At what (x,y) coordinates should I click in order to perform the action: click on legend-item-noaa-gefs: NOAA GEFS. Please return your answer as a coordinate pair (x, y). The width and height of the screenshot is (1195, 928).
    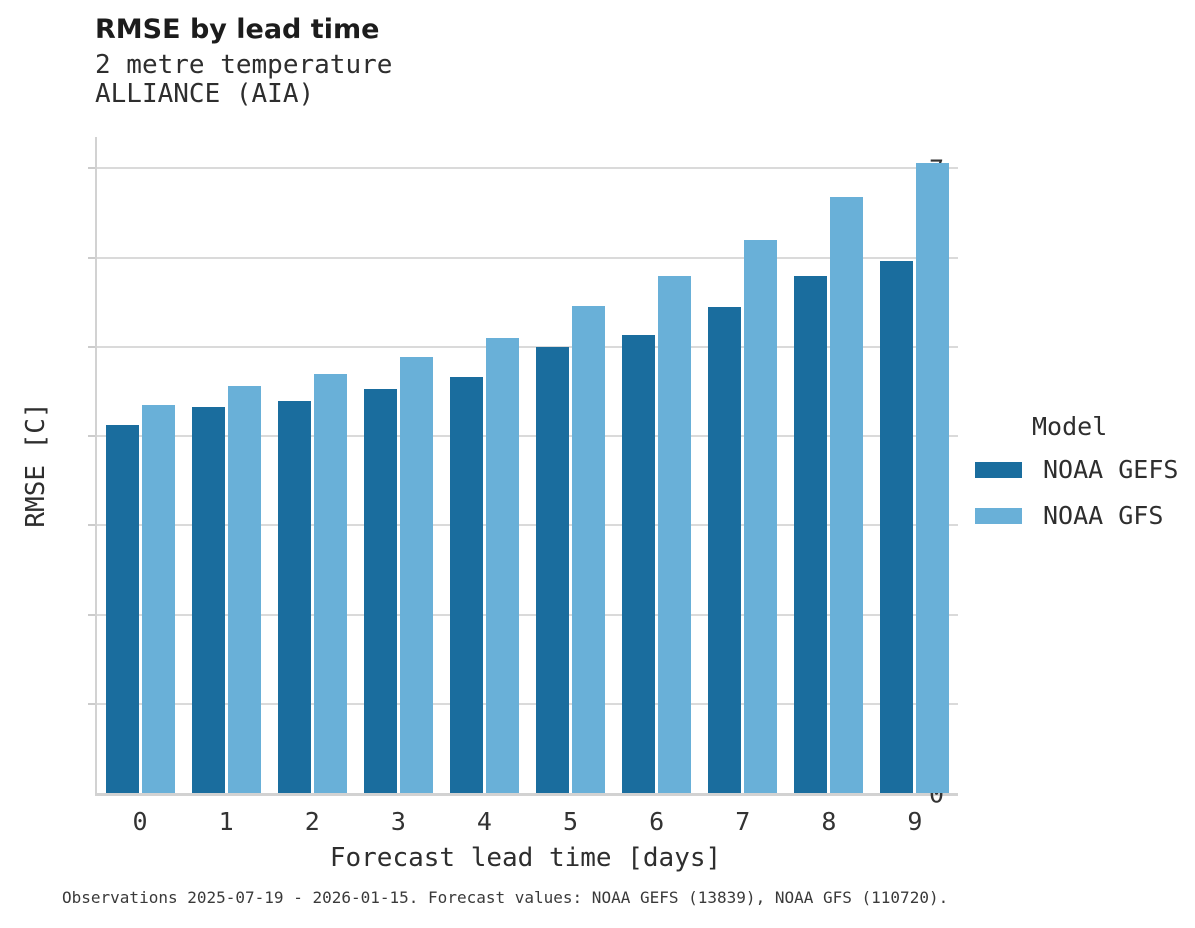
    Looking at the image, I should click on (1076, 469).